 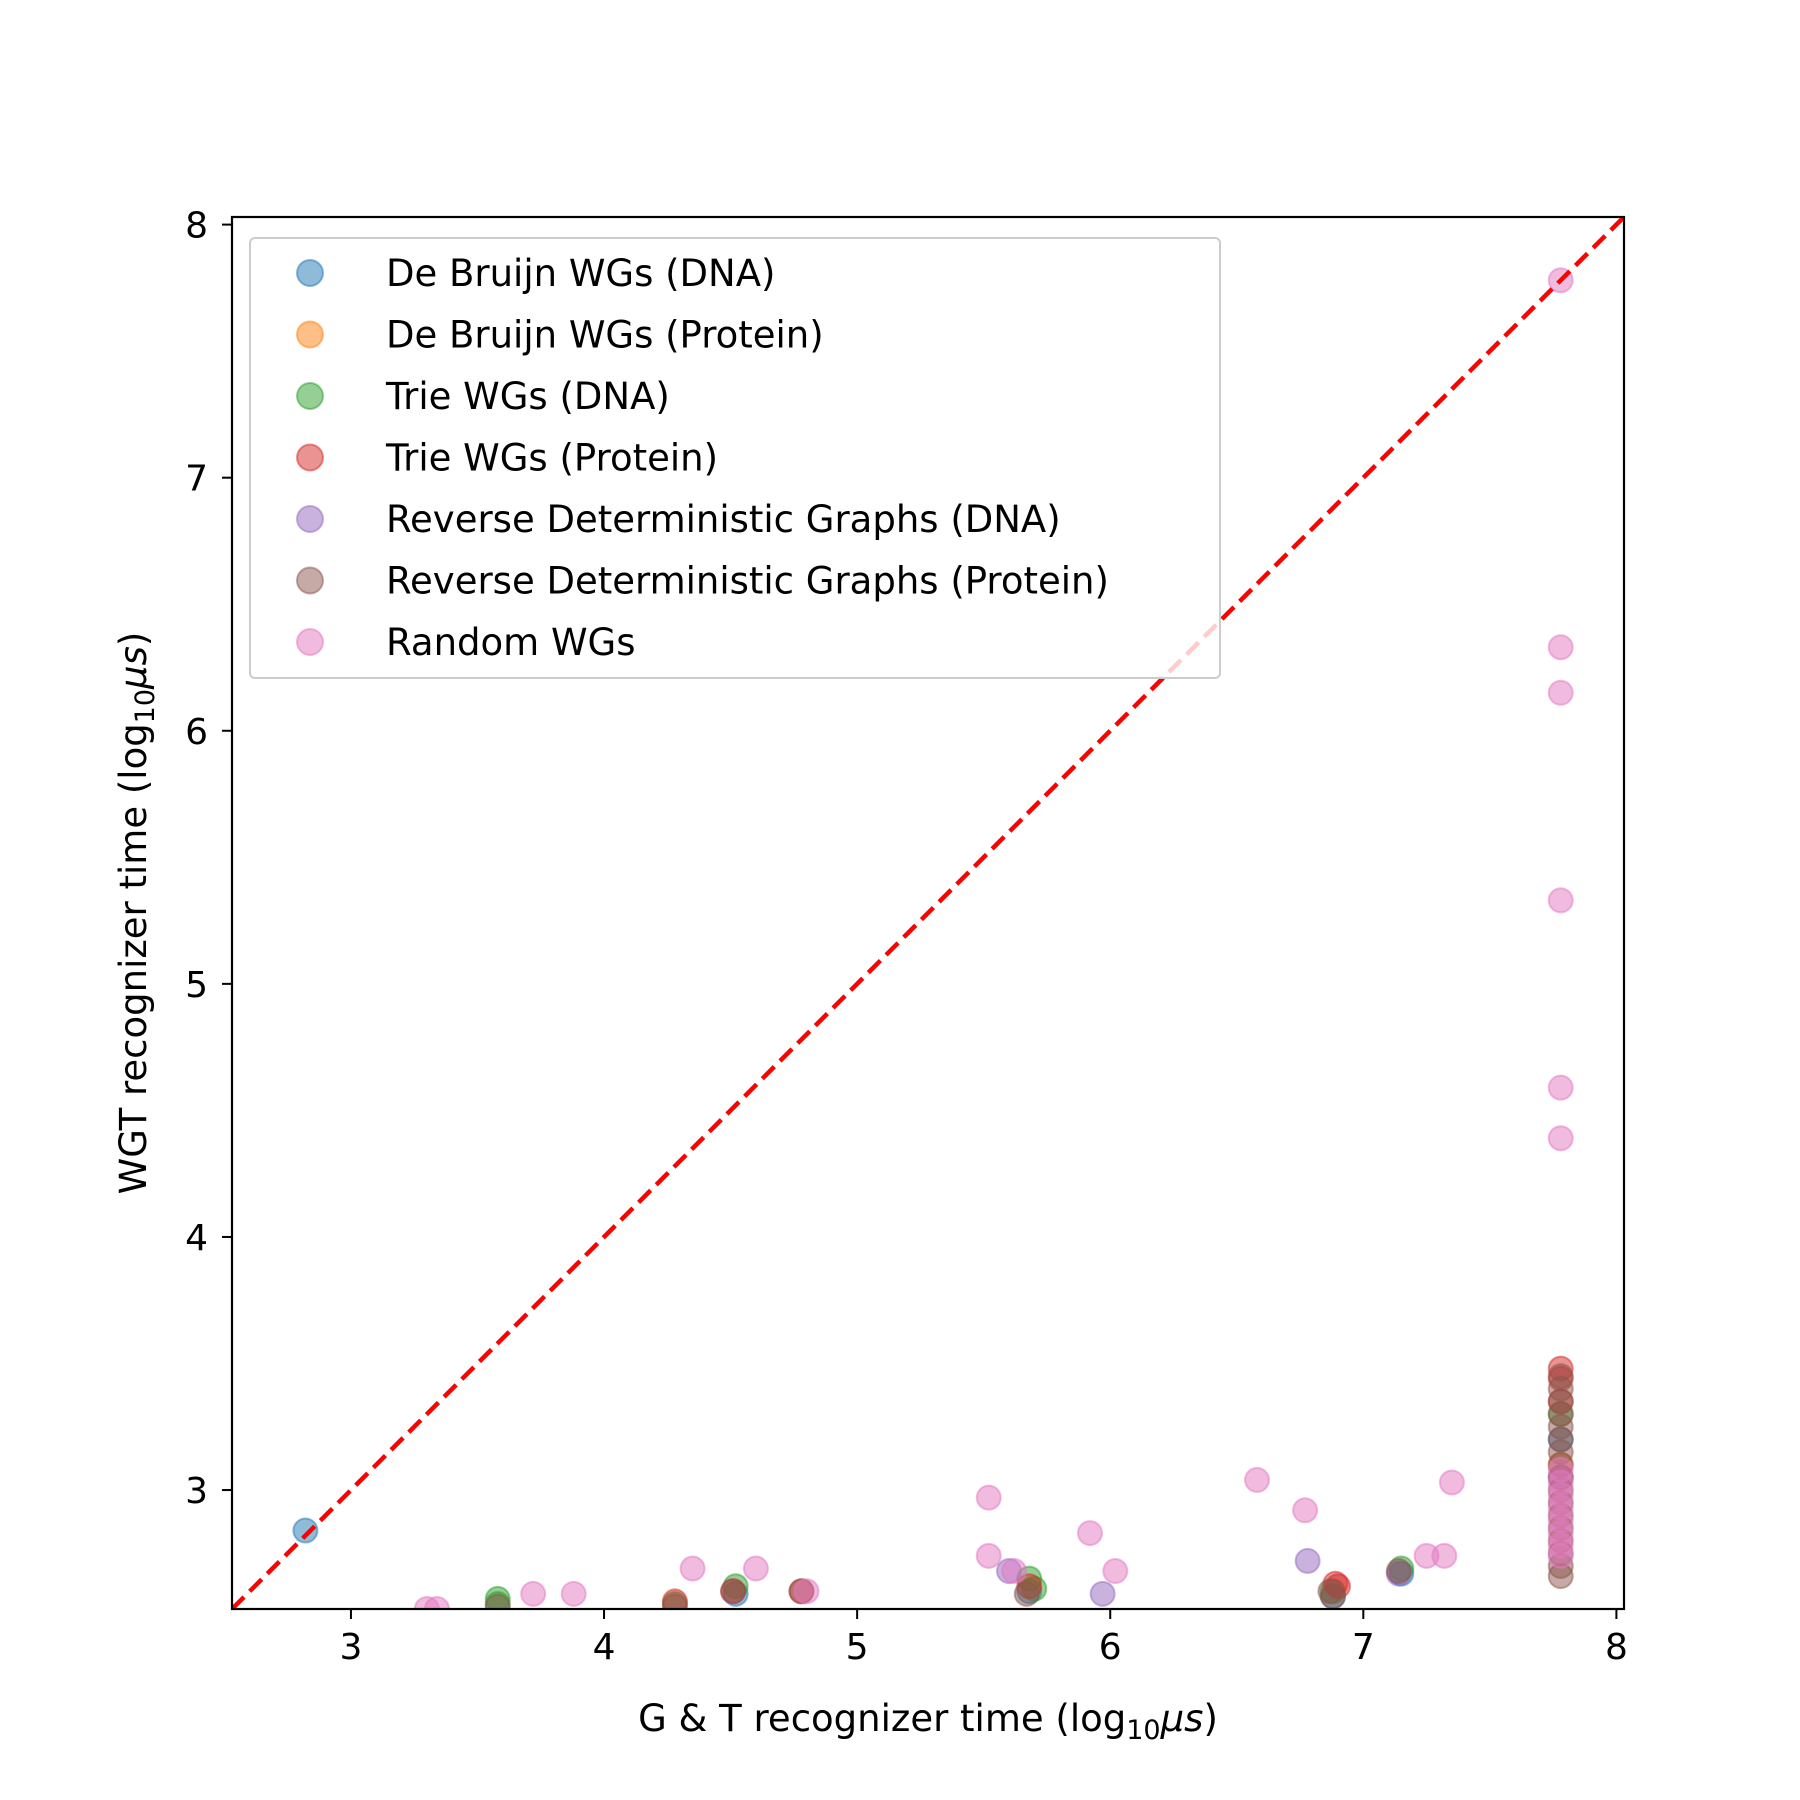 I want to click on x-axis-label-close: ), so click(x=1210, y=1718).